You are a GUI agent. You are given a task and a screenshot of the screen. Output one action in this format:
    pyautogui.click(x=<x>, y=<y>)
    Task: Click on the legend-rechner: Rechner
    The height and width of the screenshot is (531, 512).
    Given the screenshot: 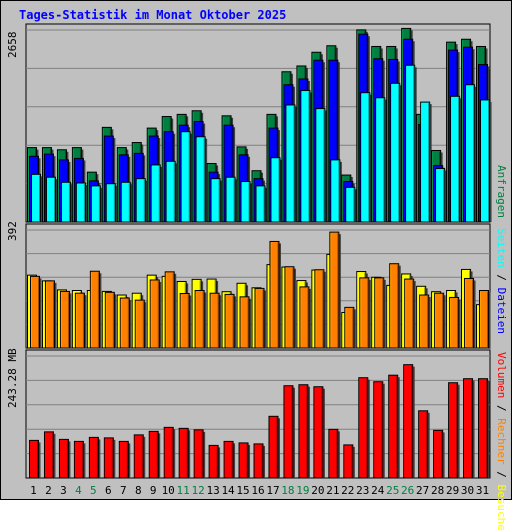 What is the action you would take?
    pyautogui.click(x=501, y=441)
    